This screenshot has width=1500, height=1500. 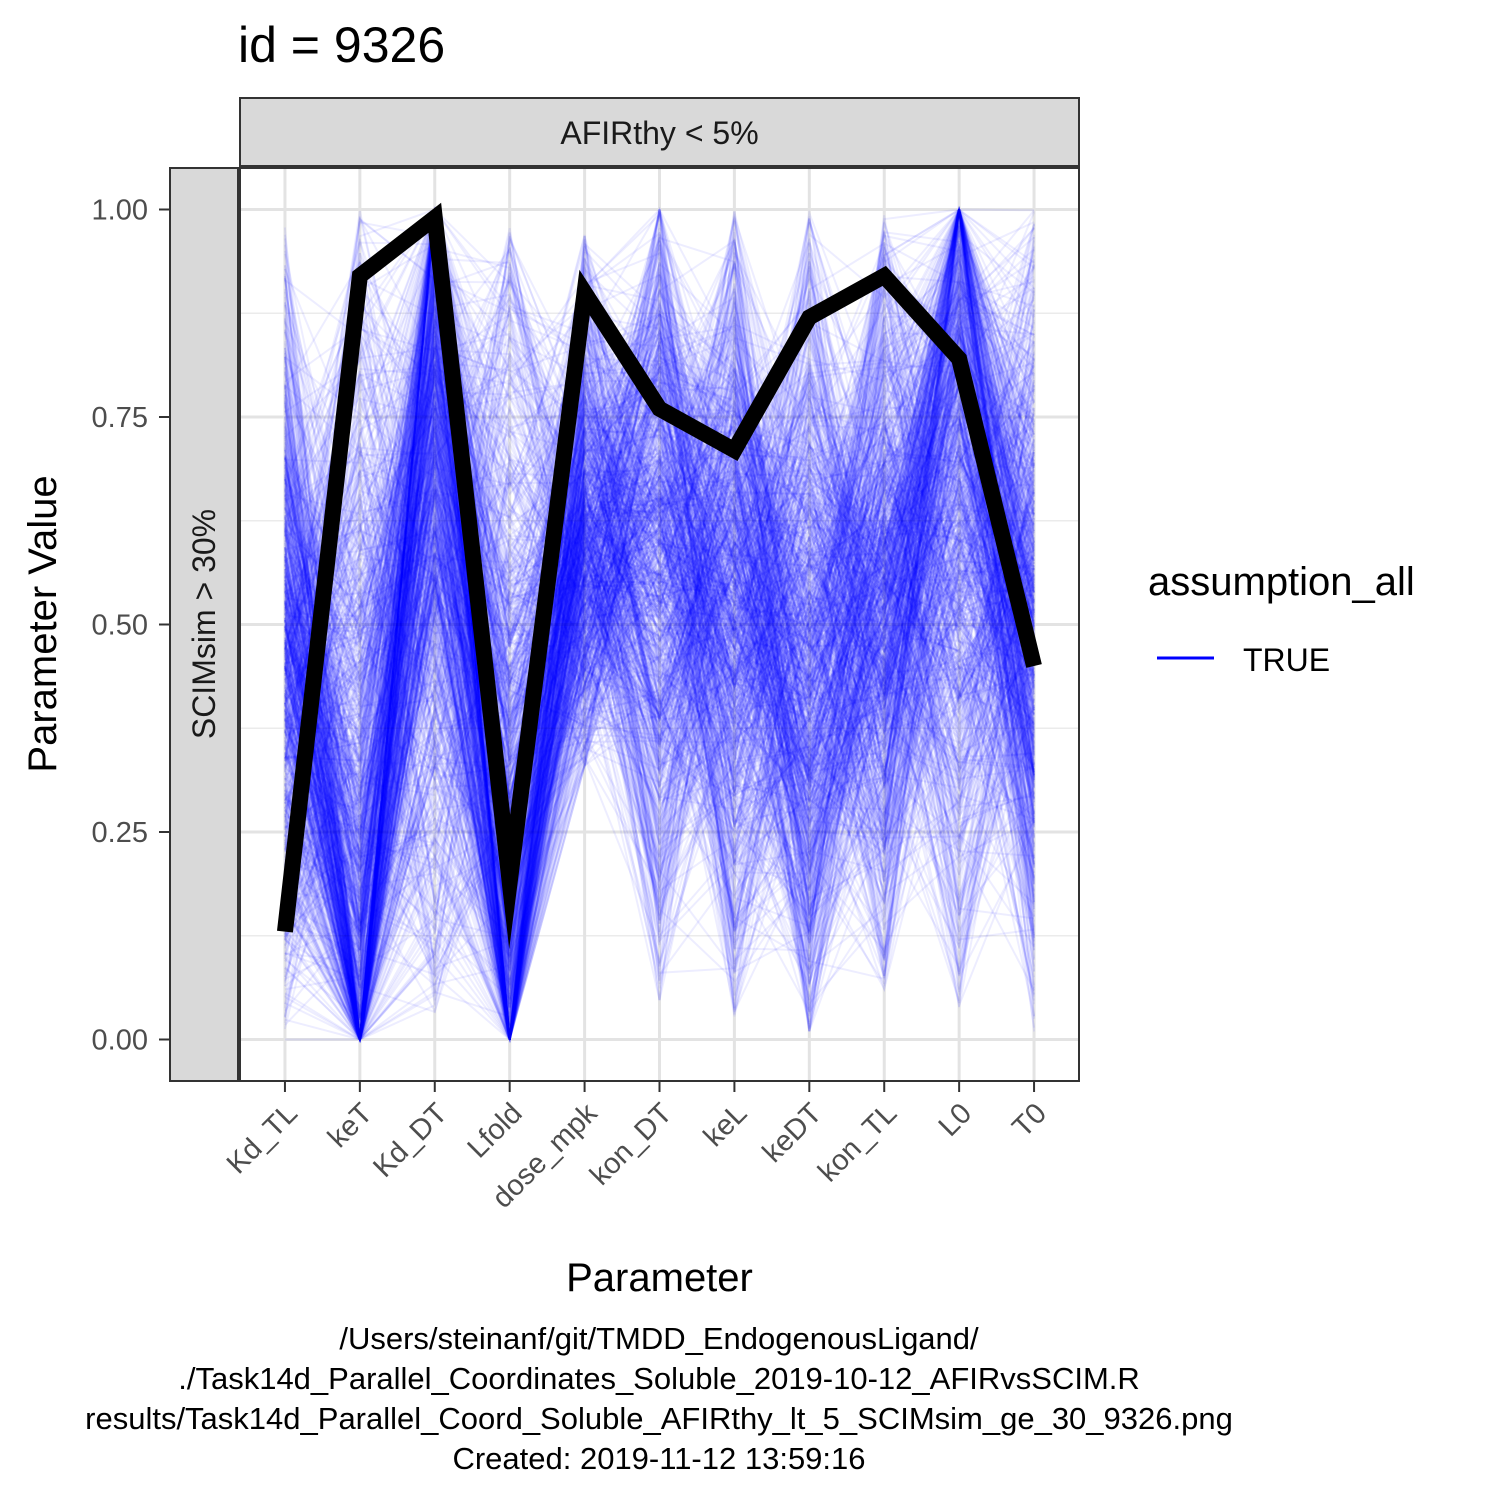 What do you see at coordinates (131, 626) in the screenshot?
I see `y-axis: 0.00 0.25 0.50 0.75 1.00` at bounding box center [131, 626].